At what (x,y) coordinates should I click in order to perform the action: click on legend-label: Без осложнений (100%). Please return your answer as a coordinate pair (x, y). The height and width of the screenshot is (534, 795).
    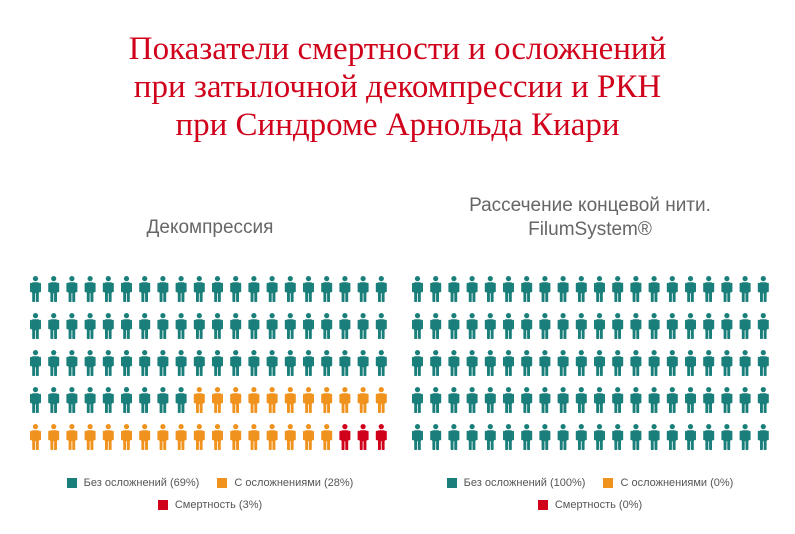
    Looking at the image, I should click on (524, 483).